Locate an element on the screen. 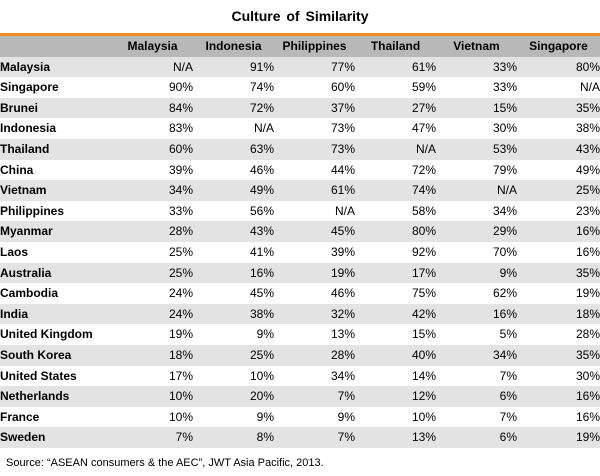 The width and height of the screenshot is (600, 476). table-cell: 29% is located at coordinates (476, 231).